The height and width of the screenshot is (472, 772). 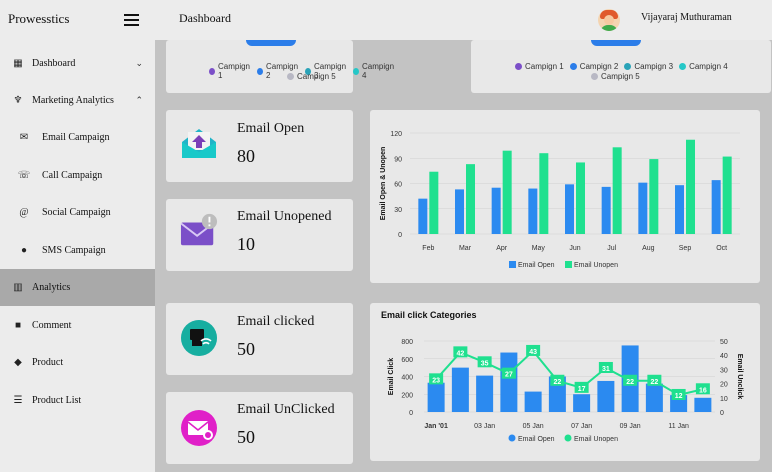 I want to click on campaign-legend-row2: Campign 5, so click(x=314, y=76).